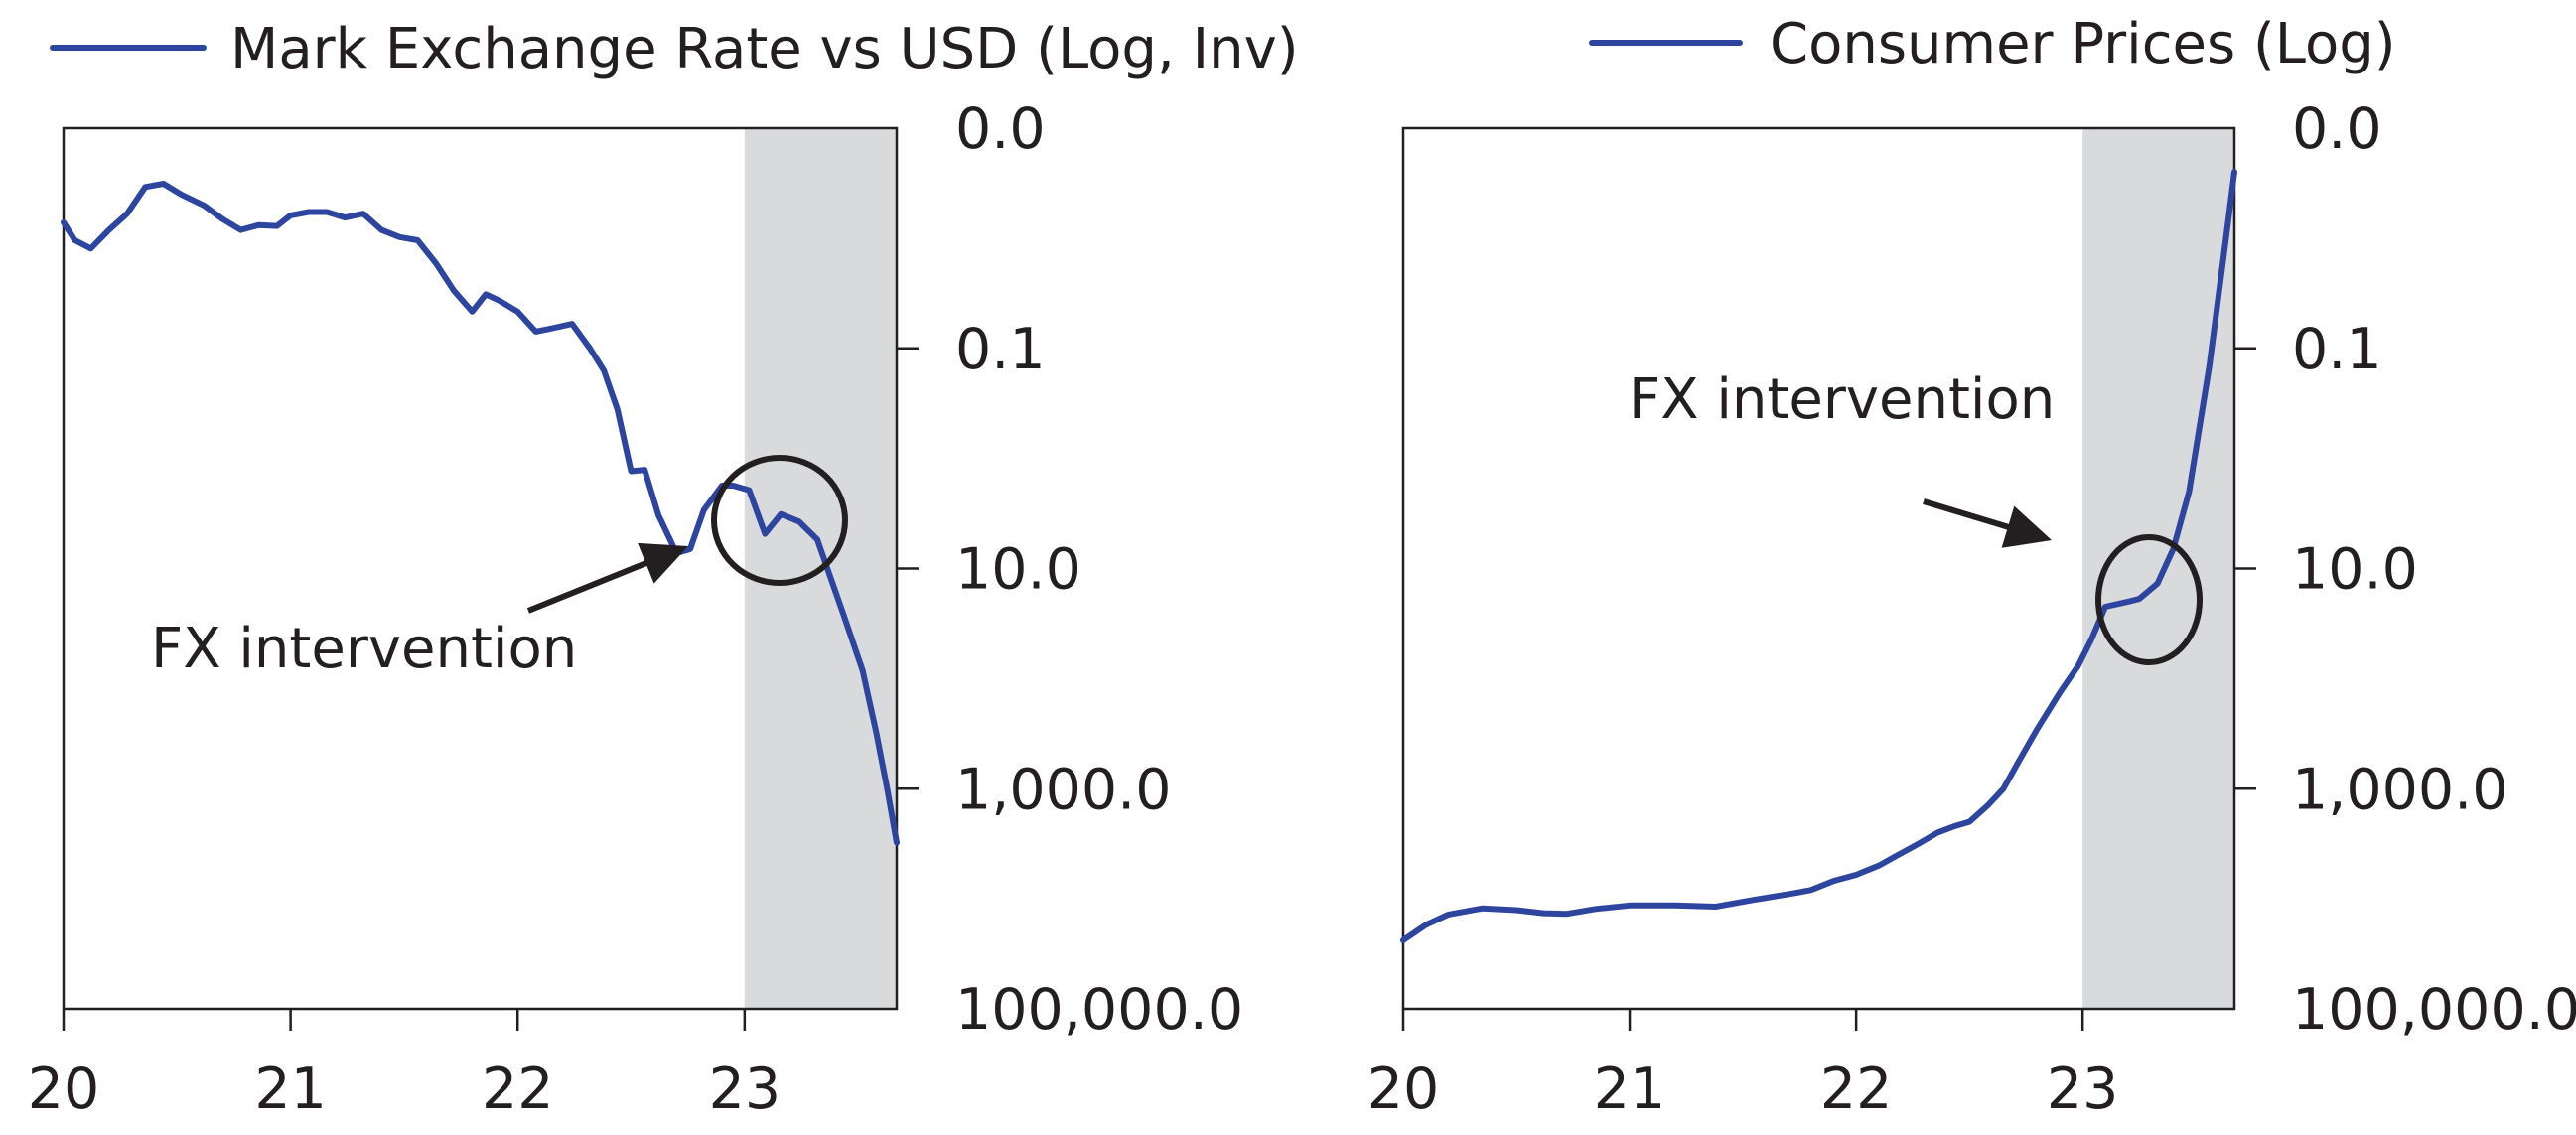 The height and width of the screenshot is (1135, 2576). Describe the element at coordinates (2083, 44) in the screenshot. I see `legend-label: Consumer Prices (Log)` at that location.